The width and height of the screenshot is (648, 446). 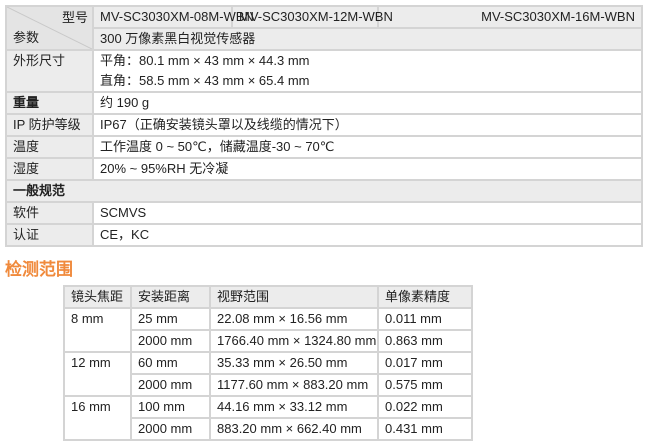 I want to click on row-value: 约 190 g, so click(x=367, y=103).